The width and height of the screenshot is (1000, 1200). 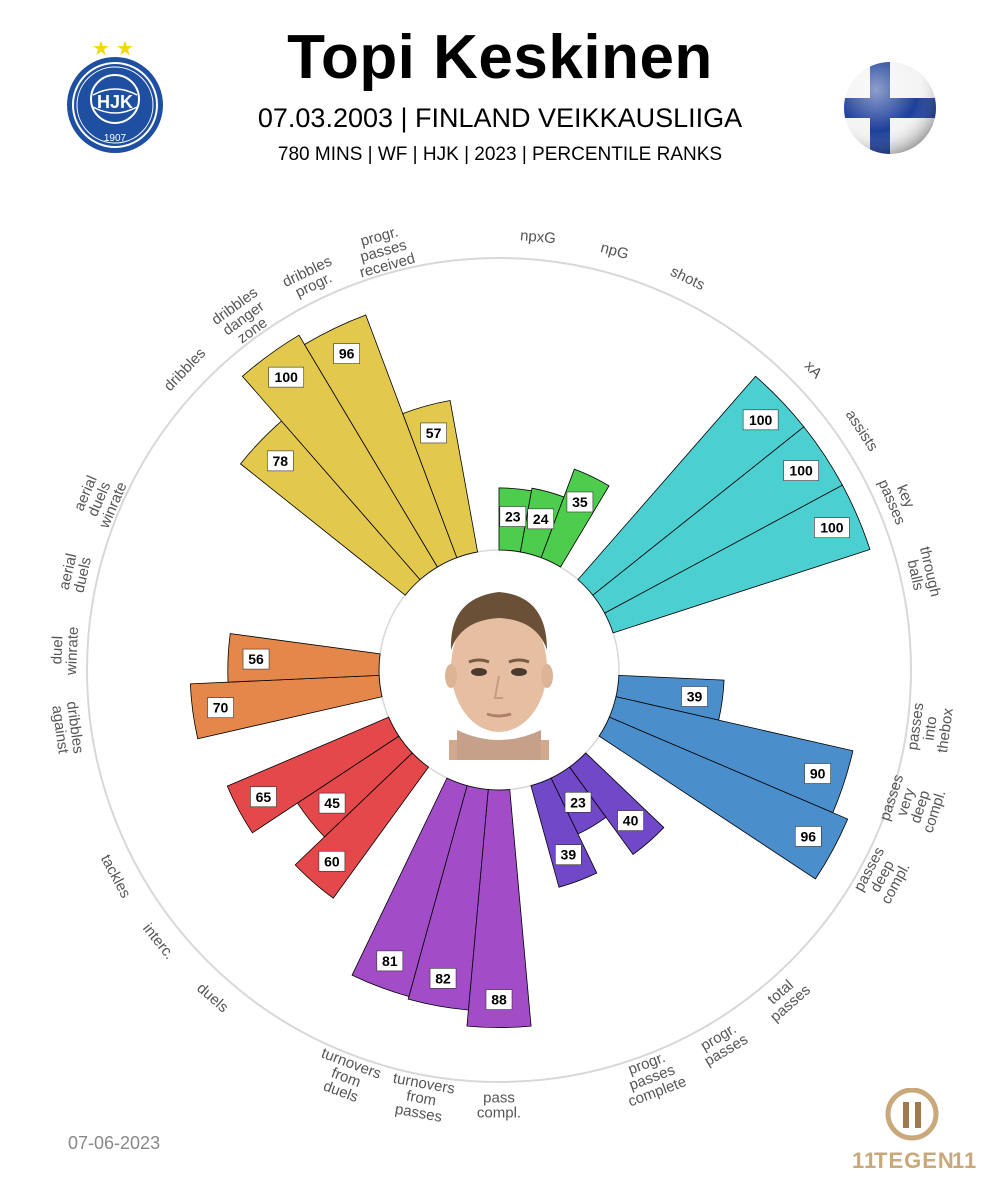 What do you see at coordinates (722, 1044) in the screenshot?
I see `category-label-progr-passes: progr.passes` at bounding box center [722, 1044].